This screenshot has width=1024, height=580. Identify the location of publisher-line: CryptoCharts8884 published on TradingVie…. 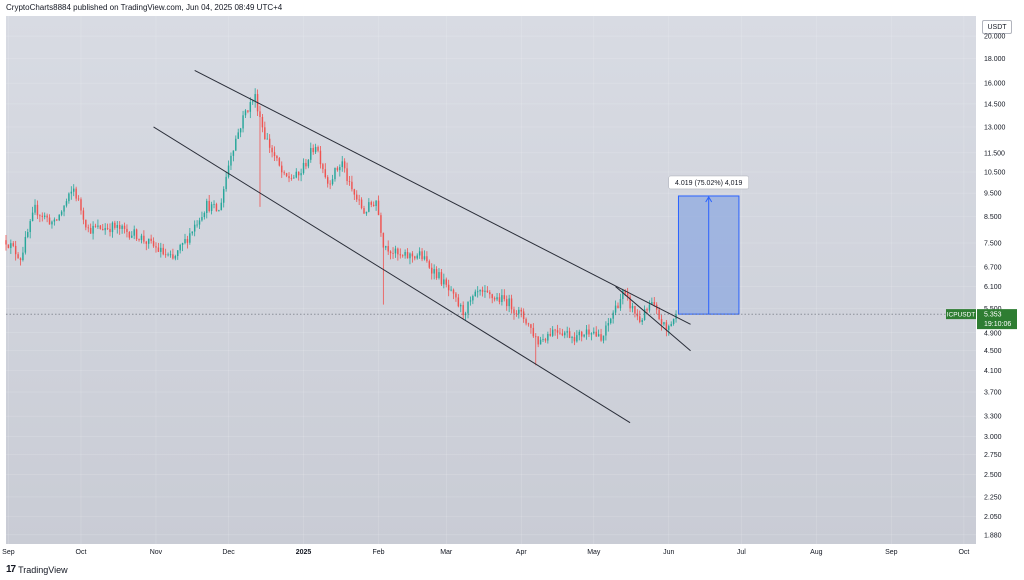
(144, 7).